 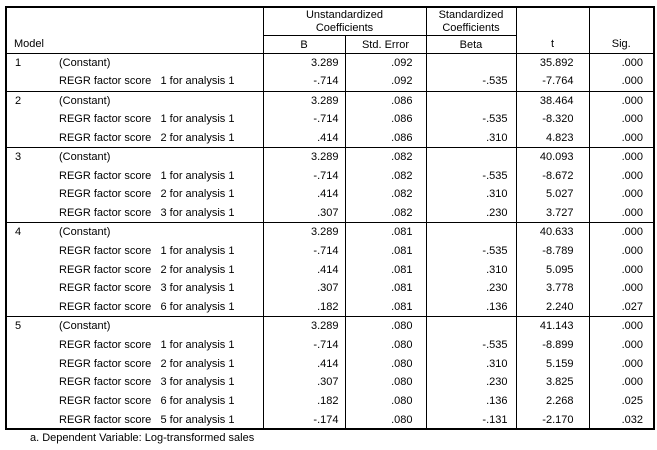 I want to click on t-value-cell: 40.093, so click(x=552, y=156).